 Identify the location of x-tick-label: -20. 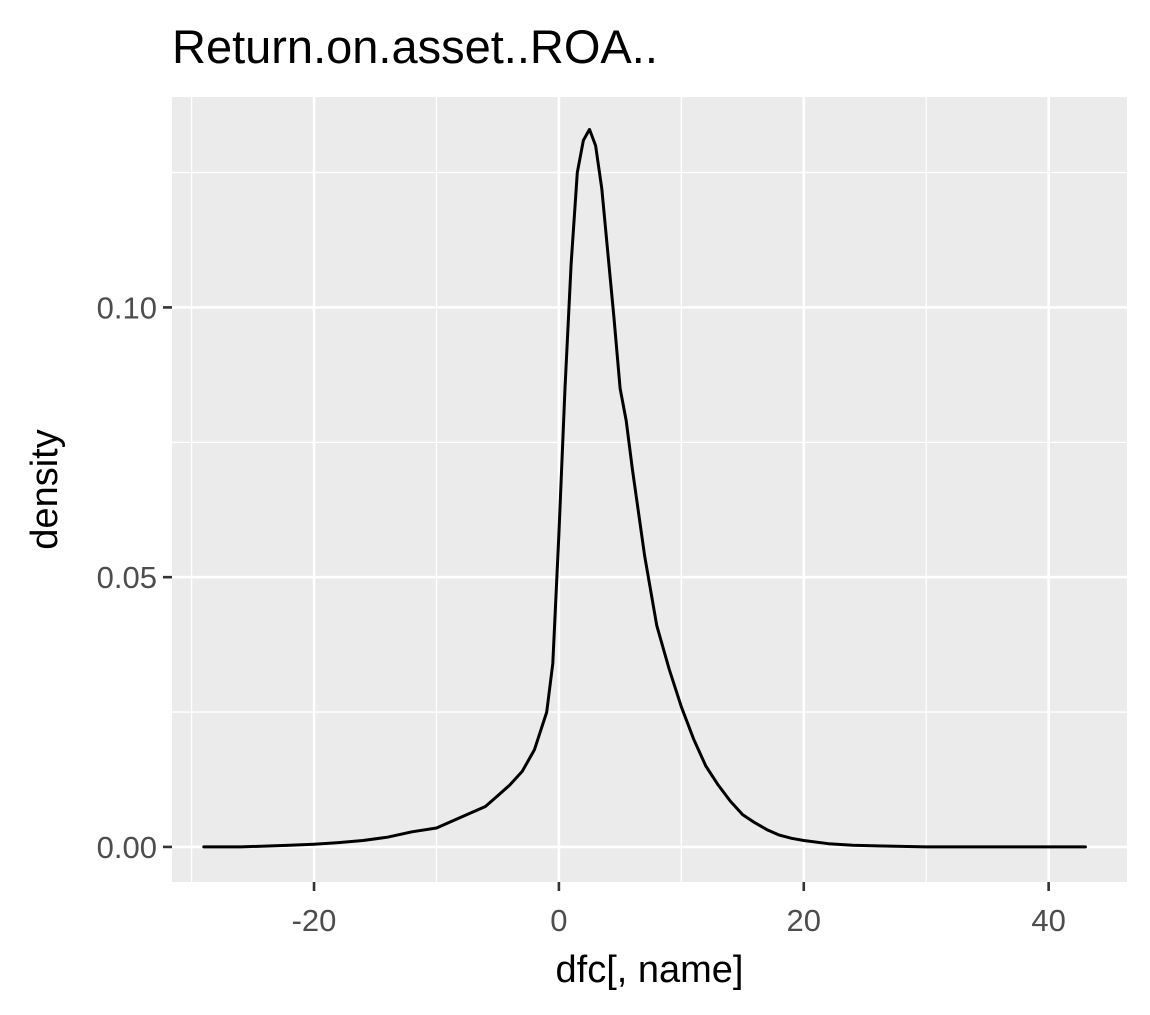
(314, 920).